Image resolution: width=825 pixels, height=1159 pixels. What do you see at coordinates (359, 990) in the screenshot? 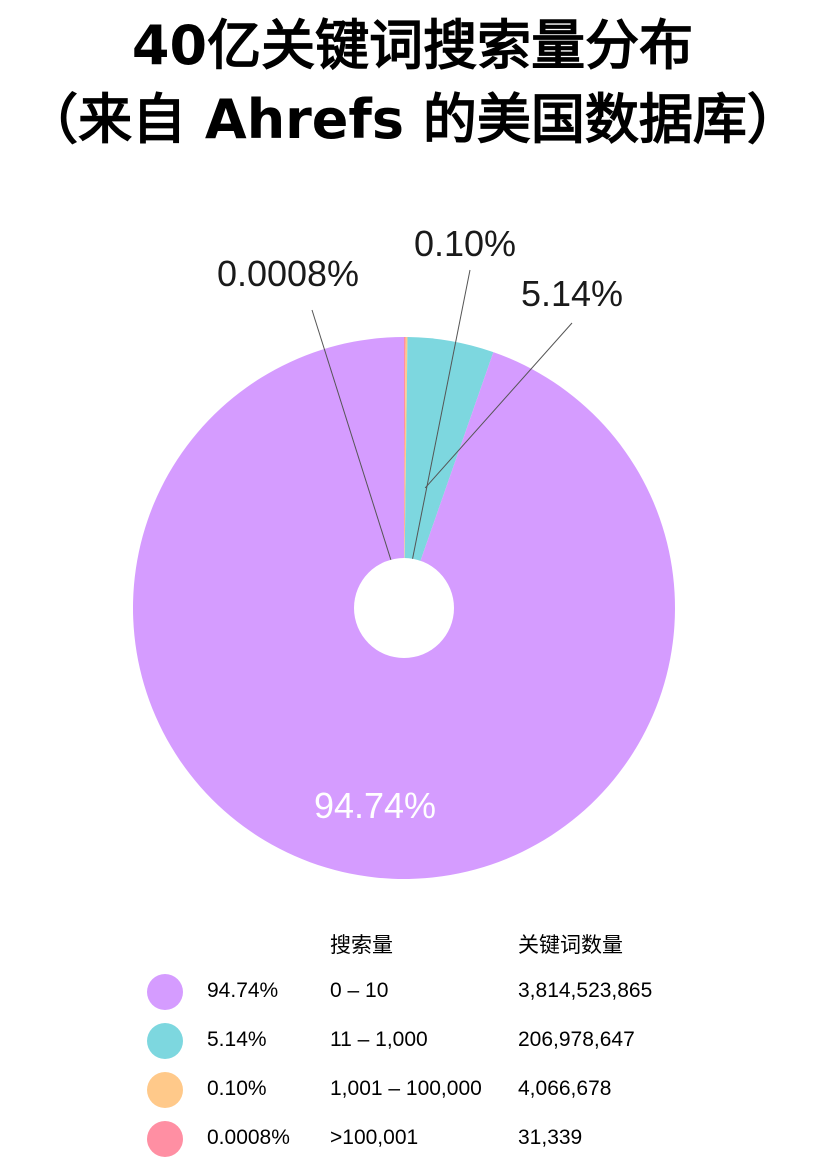
I see `legend-search-range: 0 – 10` at bounding box center [359, 990].